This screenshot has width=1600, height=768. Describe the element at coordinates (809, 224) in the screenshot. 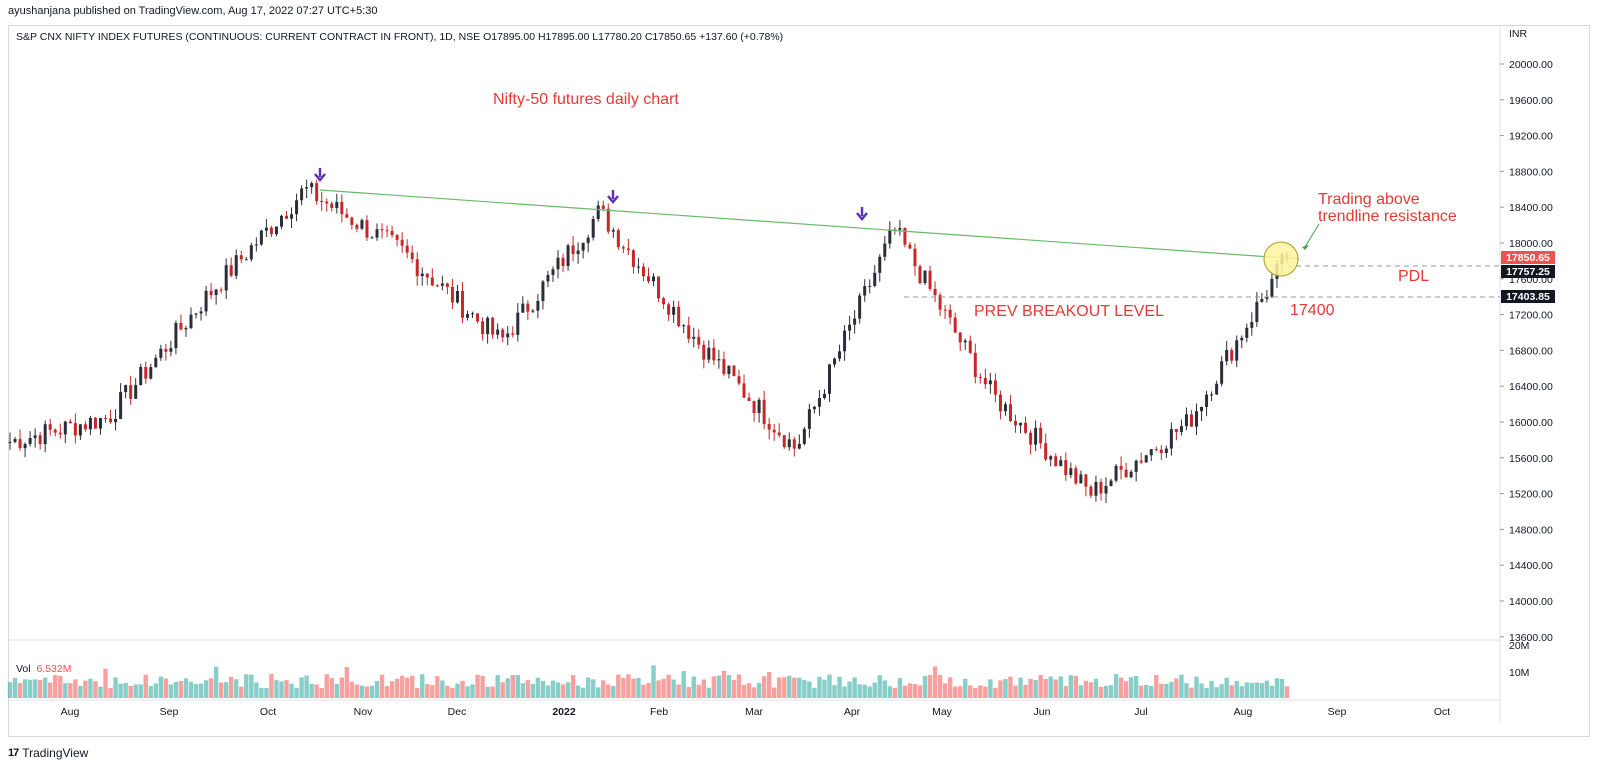

I see `trendline-resistance` at that location.